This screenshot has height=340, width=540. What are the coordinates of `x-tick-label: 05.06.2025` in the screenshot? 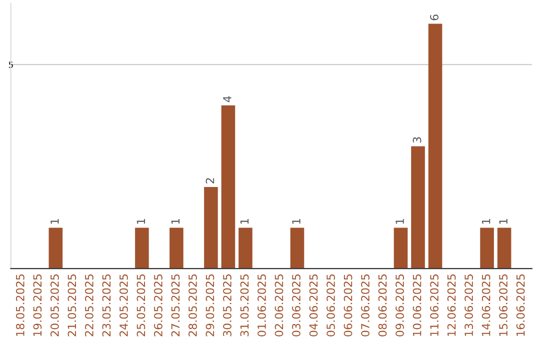 It's located at (330, 305).